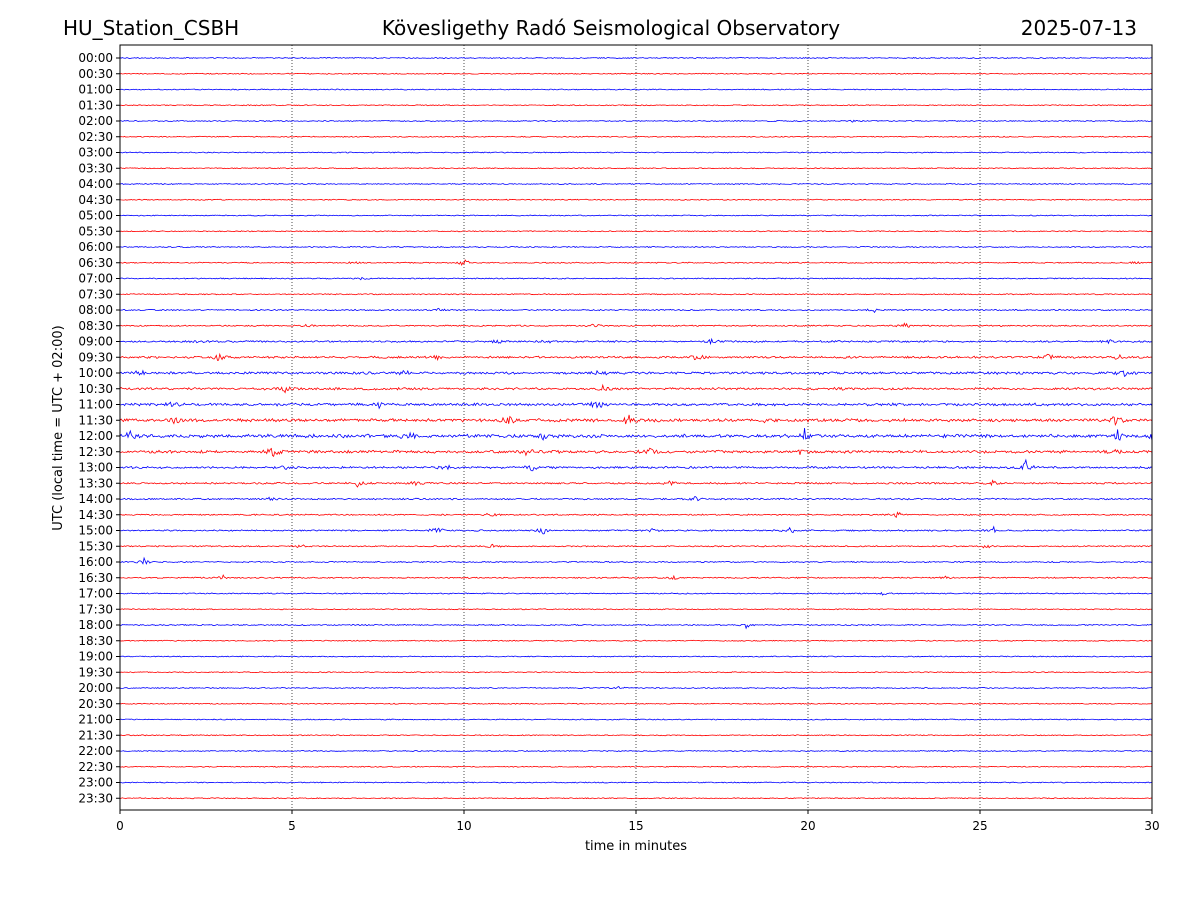 This screenshot has width=1200, height=900. What do you see at coordinates (95, 625) in the screenshot?
I see `y-tick-label: 18:00` at bounding box center [95, 625].